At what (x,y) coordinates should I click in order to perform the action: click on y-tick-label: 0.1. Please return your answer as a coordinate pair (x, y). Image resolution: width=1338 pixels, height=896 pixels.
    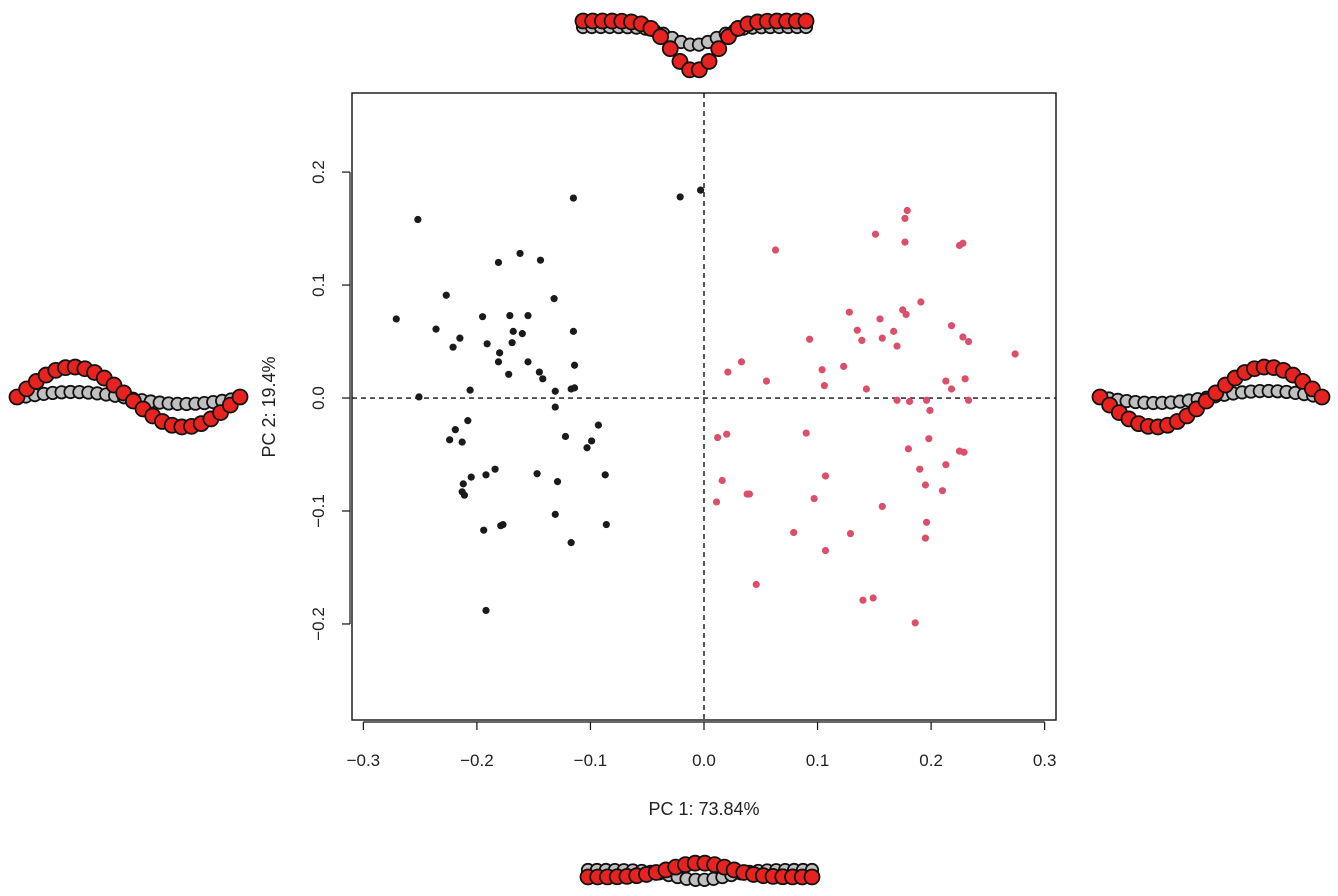
    Looking at the image, I should click on (318, 285).